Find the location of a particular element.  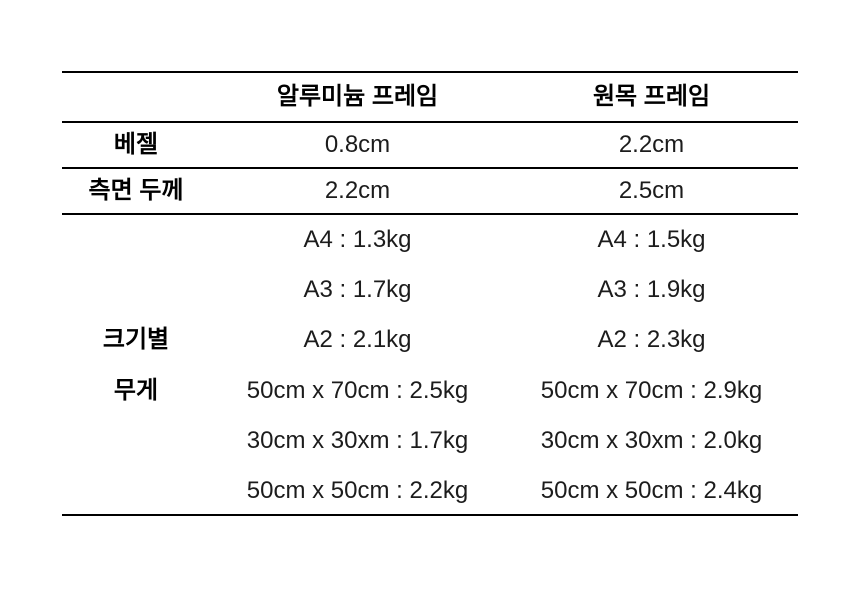

row-label-weight-by-size: 크기별 무게 is located at coordinates (136, 365).